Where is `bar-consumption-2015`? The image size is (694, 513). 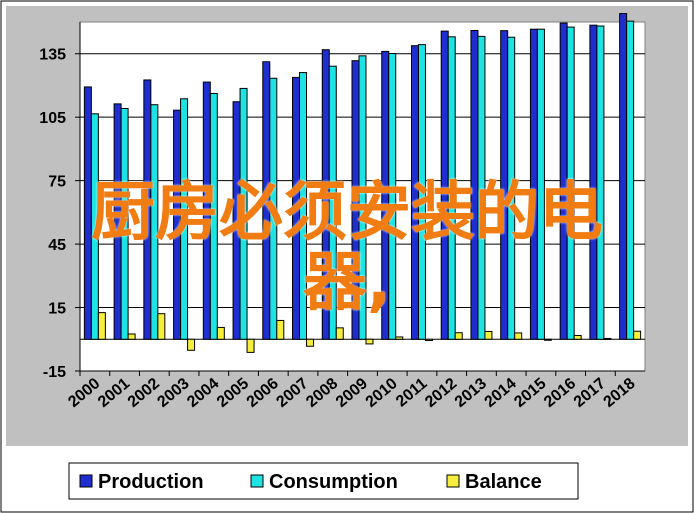
bar-consumption-2015 is located at coordinates (540, 184).